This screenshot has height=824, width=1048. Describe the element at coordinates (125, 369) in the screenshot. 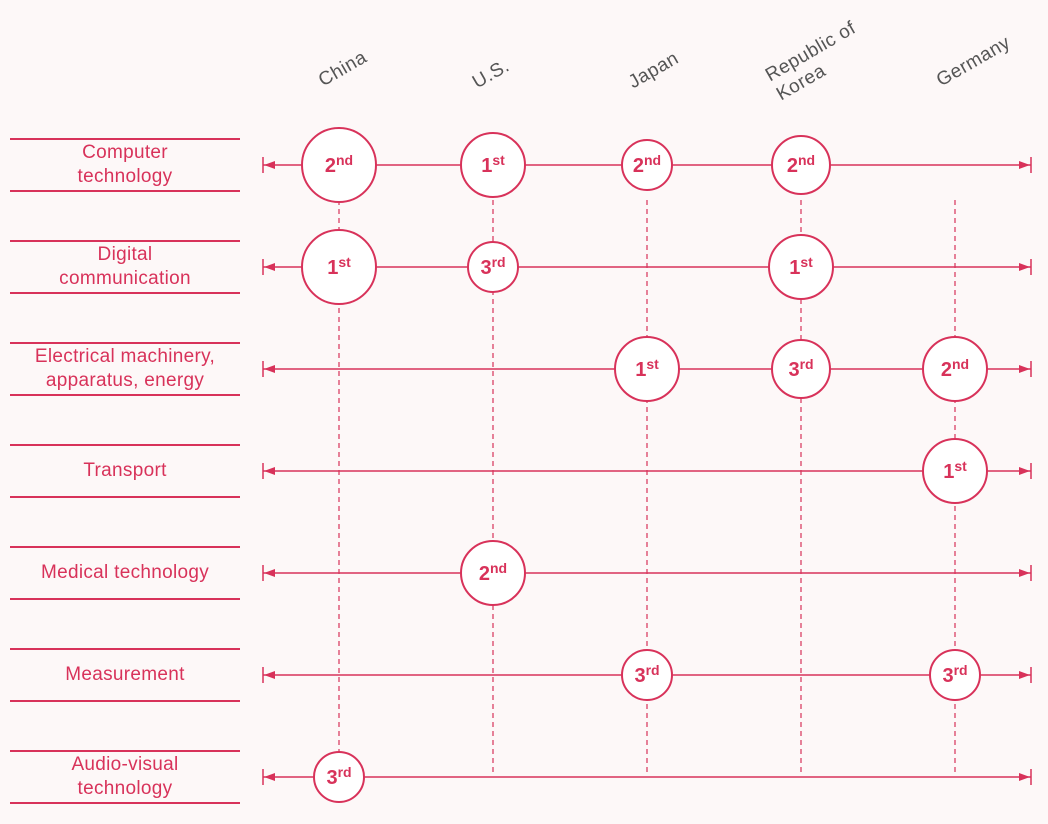

I see `category-label: Electrical machinery, apparatus, energy` at that location.